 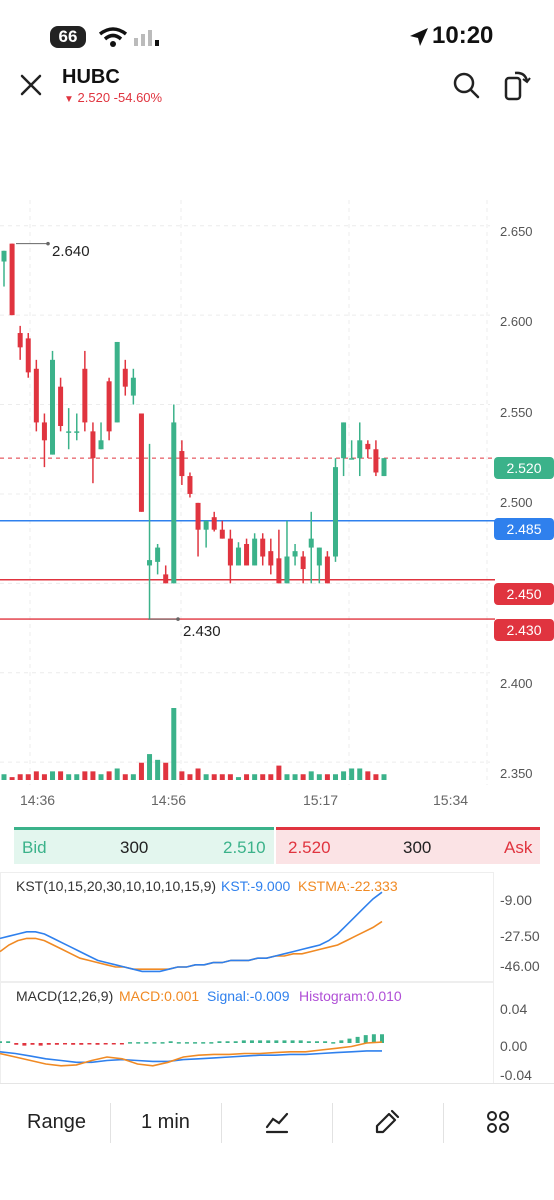 I want to click on rotate-screen-icon, so click(x=517, y=86).